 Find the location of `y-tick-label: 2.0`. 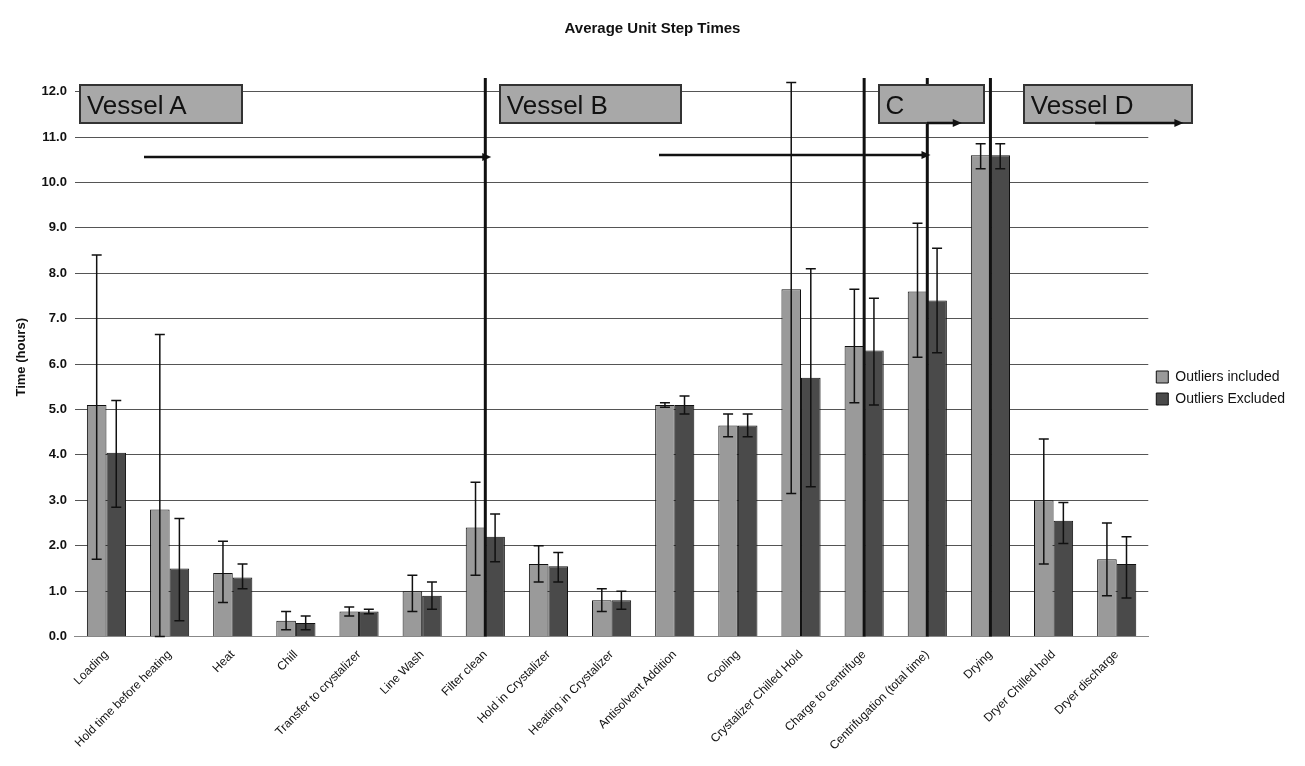

y-tick-label: 2.0 is located at coordinates (57, 545).